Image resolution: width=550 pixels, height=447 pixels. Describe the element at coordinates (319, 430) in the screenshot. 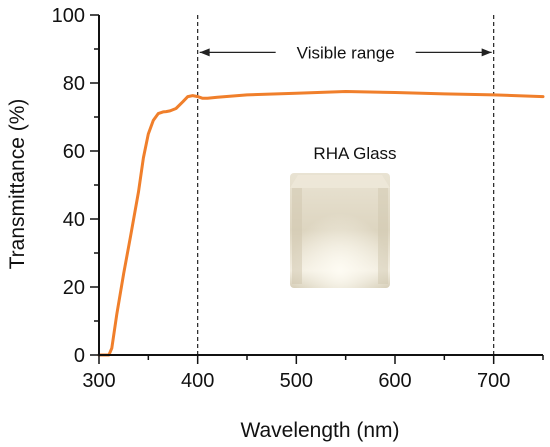

I see `x-axis-title: Wavelength (nm)` at that location.